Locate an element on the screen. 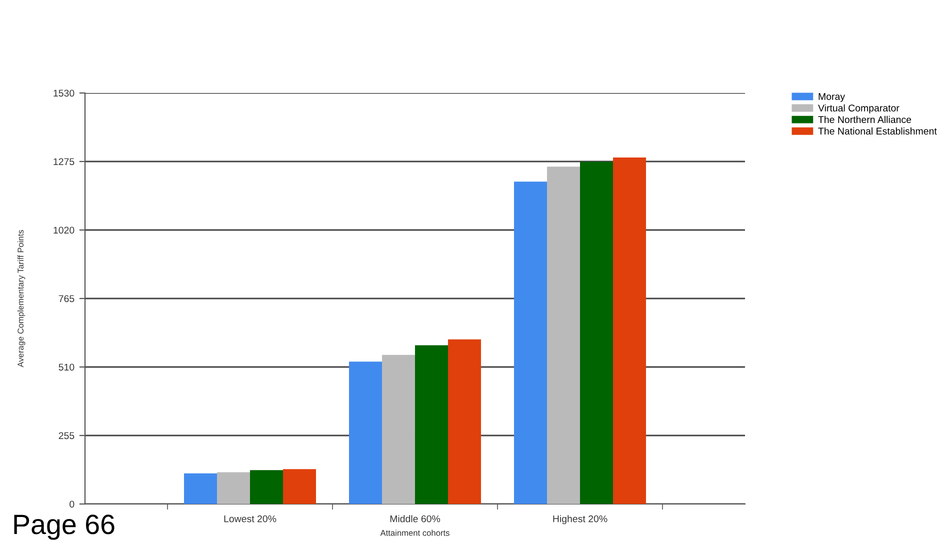 Image resolution: width=941 pixels, height=542 pixels. y-tick-label: 1020 is located at coordinates (64, 230).